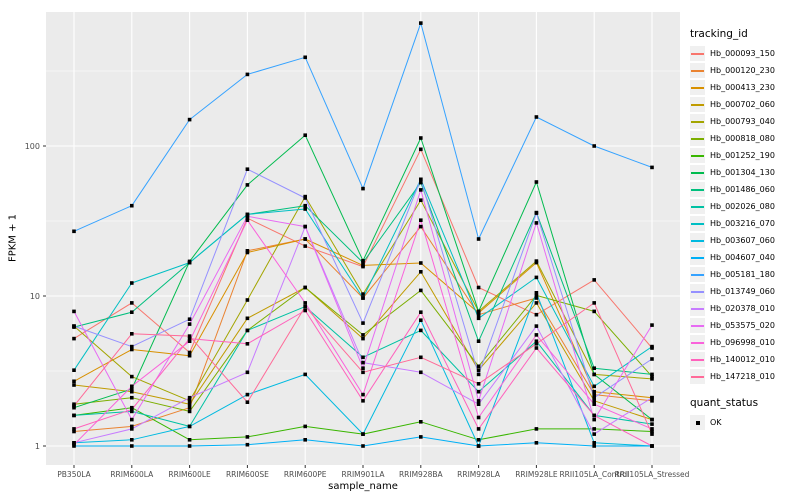 This screenshot has height=500, width=800. I want to click on legend-items-quant-status: OK, so click(744, 422).